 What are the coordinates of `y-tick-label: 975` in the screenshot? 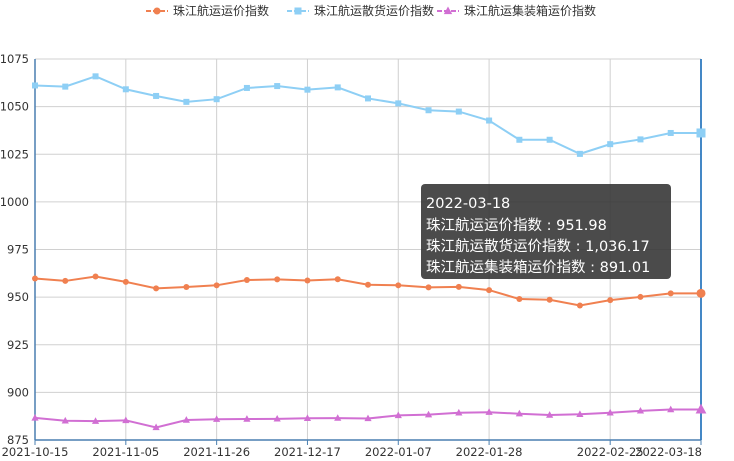 It's located at (18, 250).